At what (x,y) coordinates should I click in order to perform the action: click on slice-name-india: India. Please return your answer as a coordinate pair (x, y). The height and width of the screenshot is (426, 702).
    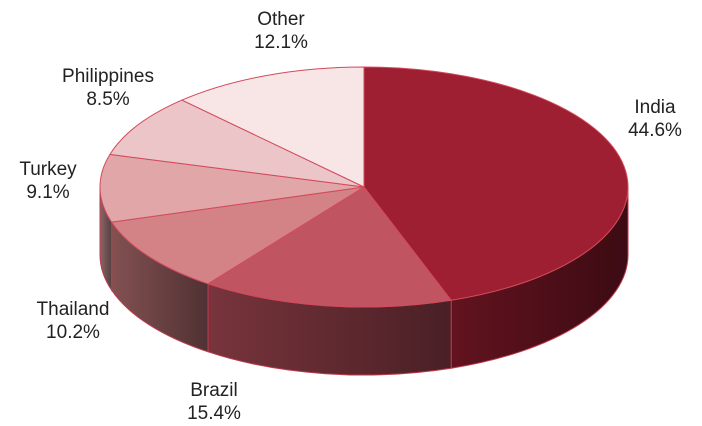
    Looking at the image, I should click on (655, 107).